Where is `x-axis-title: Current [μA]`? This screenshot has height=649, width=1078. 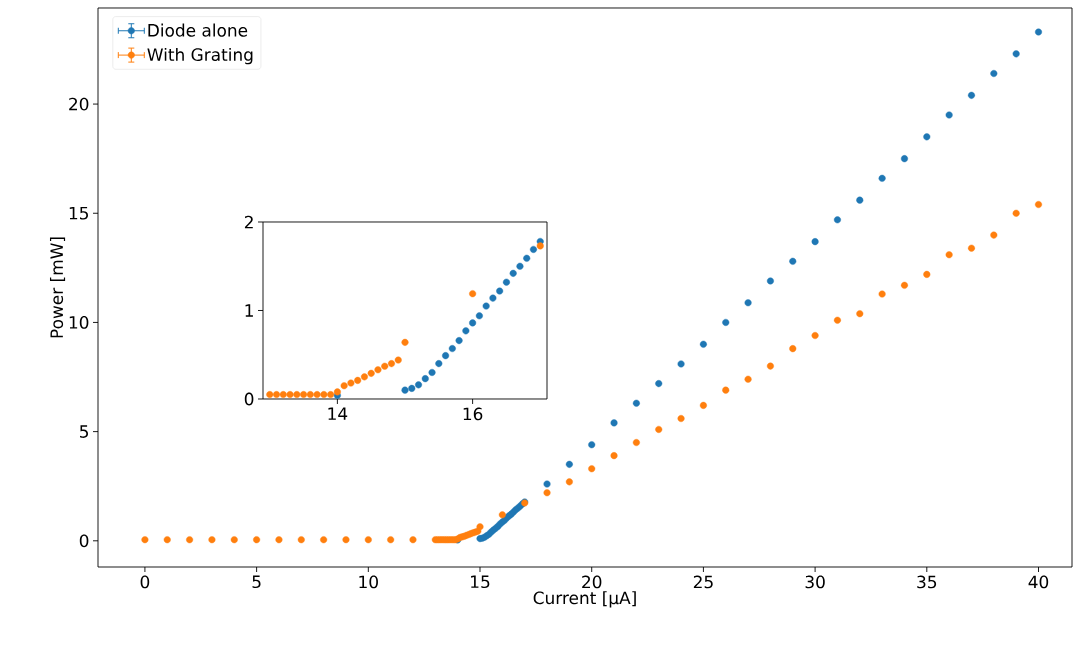 x-axis-title: Current [μA] is located at coordinates (584, 599).